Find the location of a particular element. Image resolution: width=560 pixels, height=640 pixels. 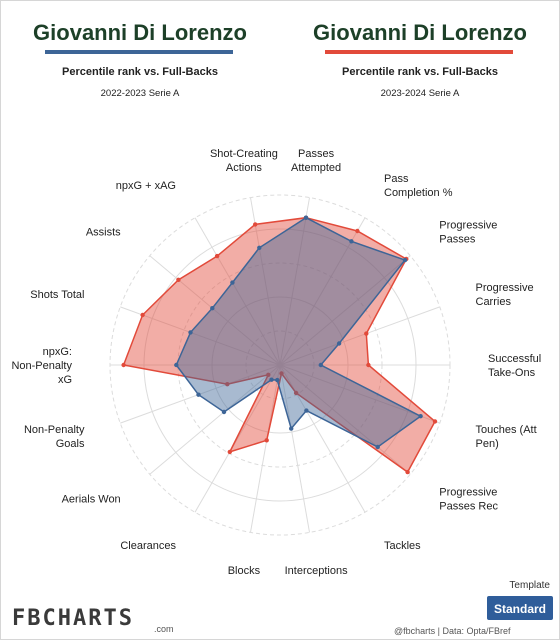

subtitle-left: Percentile rank vs. Full-Backs is located at coordinates (140, 72).